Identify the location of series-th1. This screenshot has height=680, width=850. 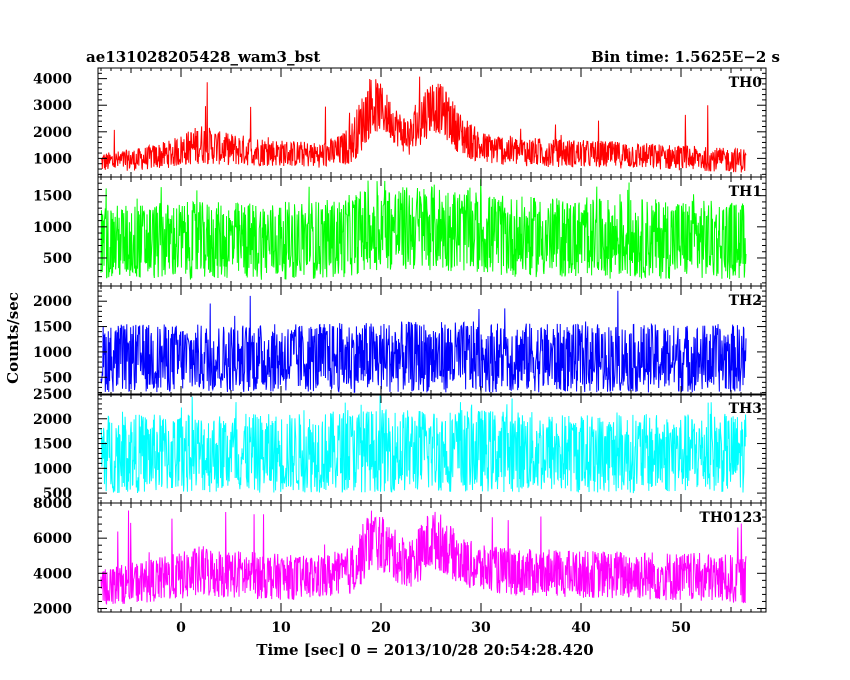
(423, 229).